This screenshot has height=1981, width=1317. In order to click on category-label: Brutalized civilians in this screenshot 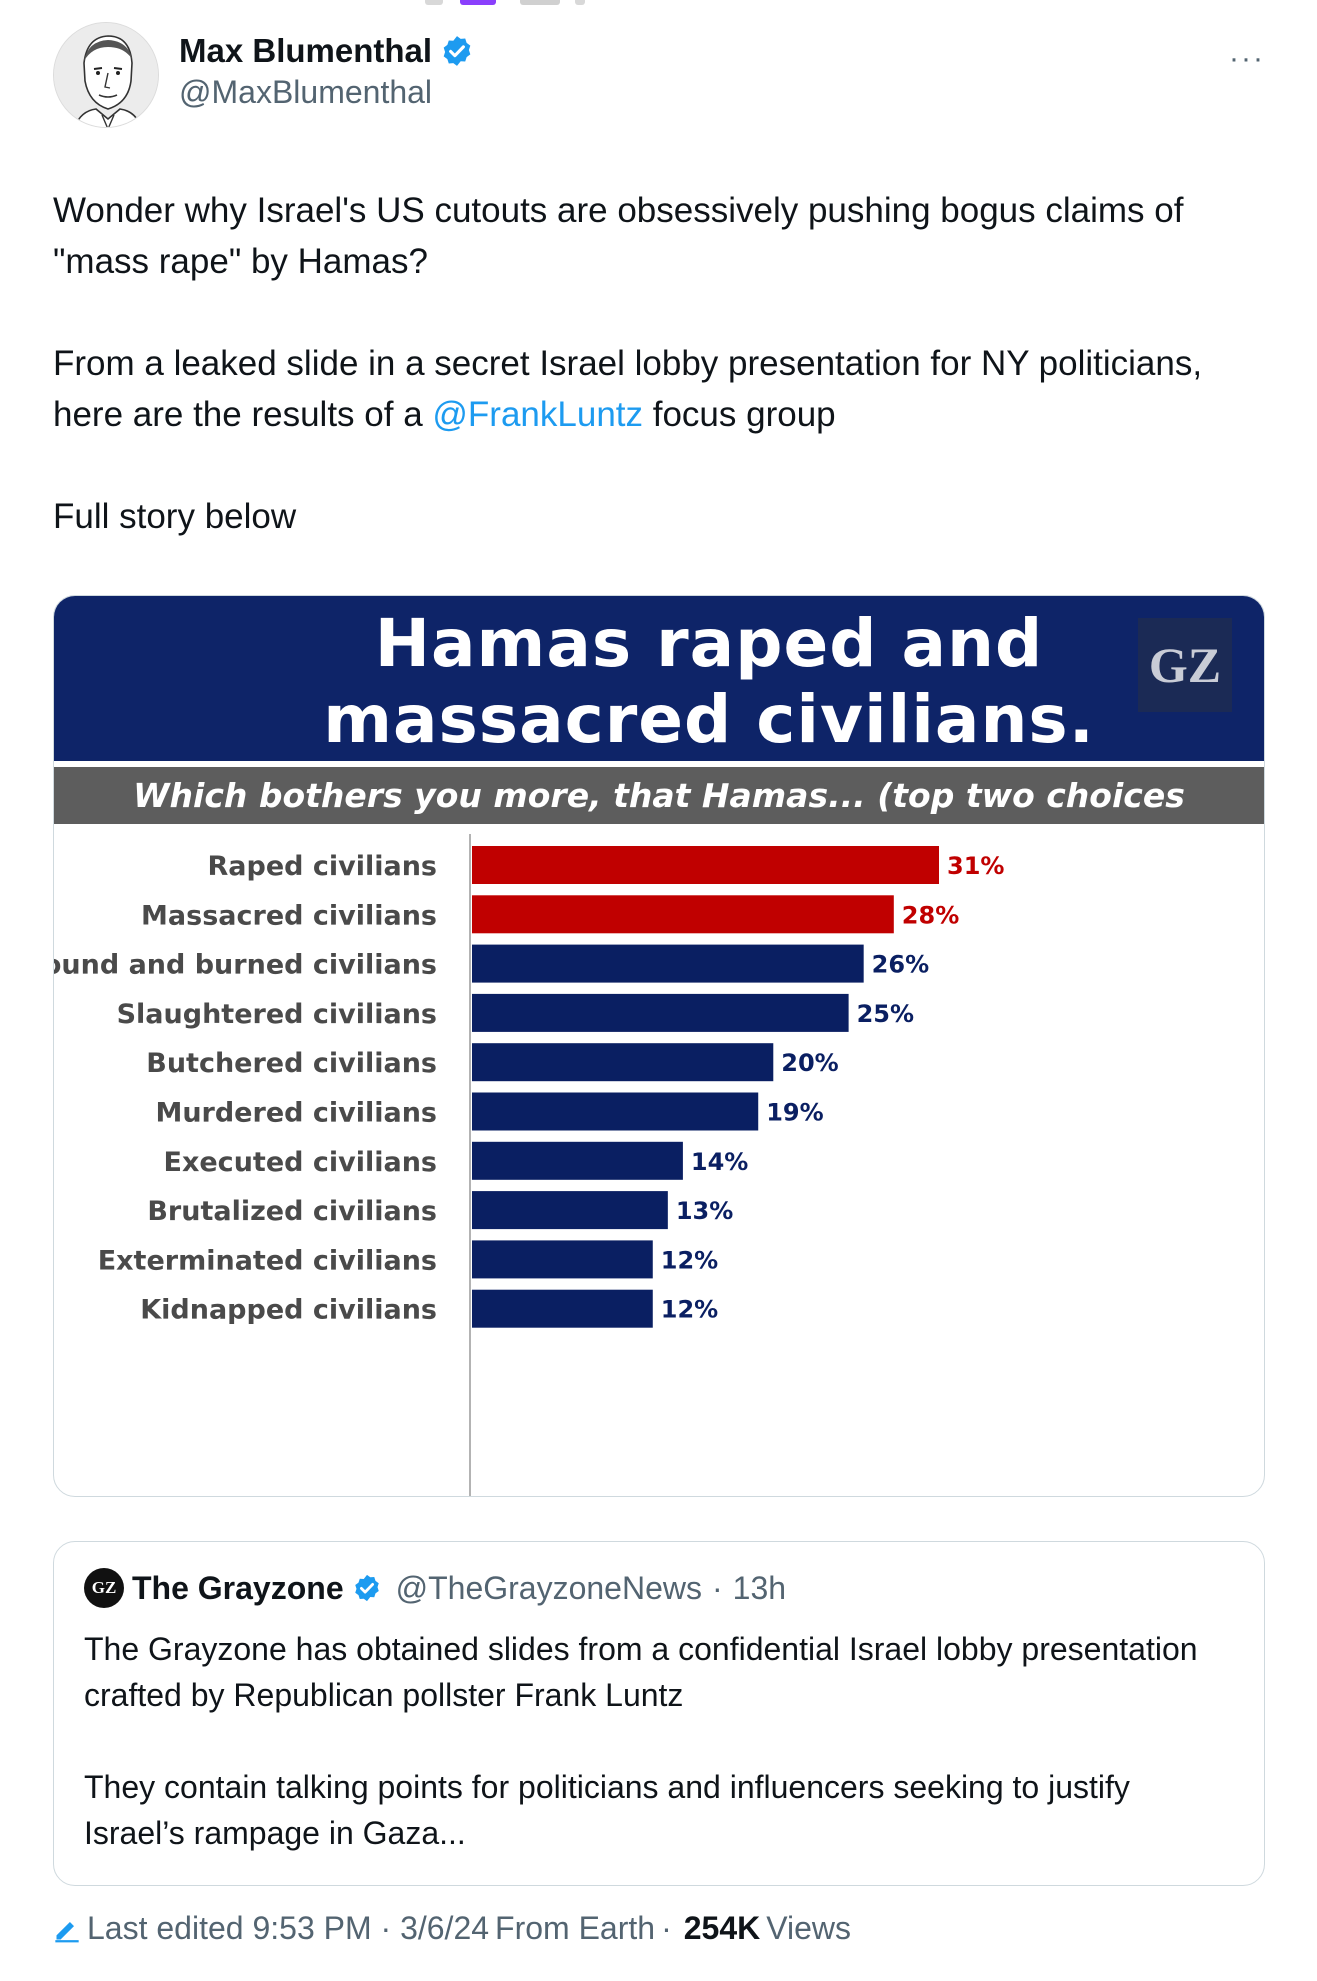, I will do `click(292, 1211)`.